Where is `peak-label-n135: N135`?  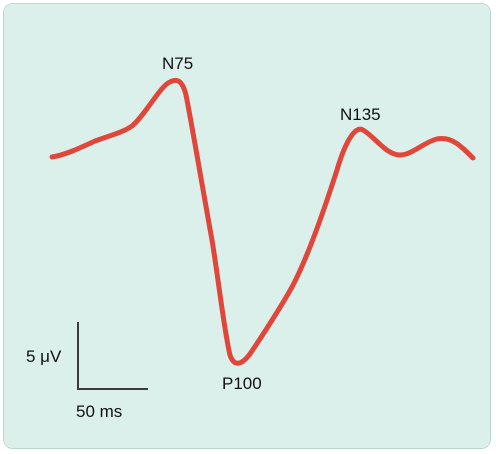
peak-label-n135: N135 is located at coordinates (360, 114).